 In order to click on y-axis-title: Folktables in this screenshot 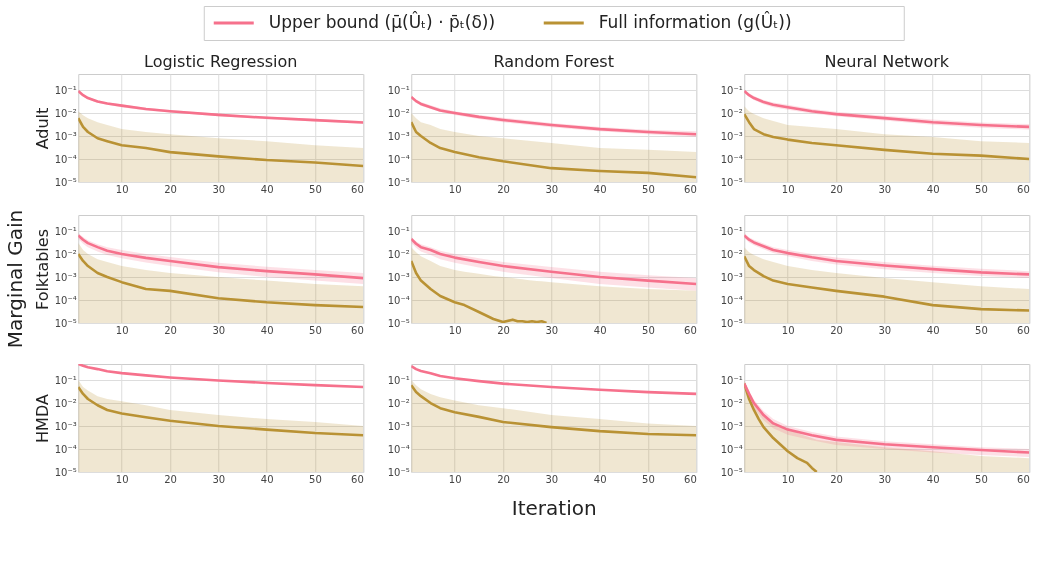, I will do `click(42, 269)`.